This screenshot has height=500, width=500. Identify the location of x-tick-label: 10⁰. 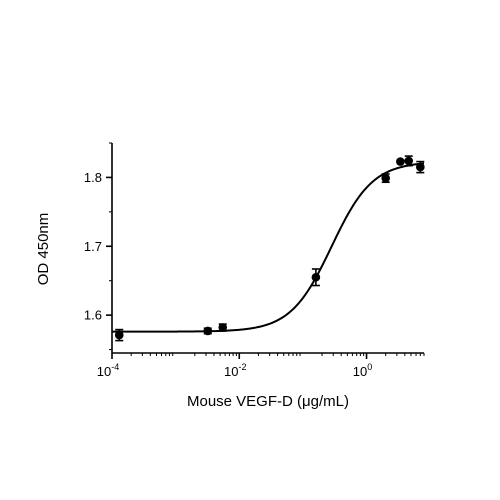
(362, 370).